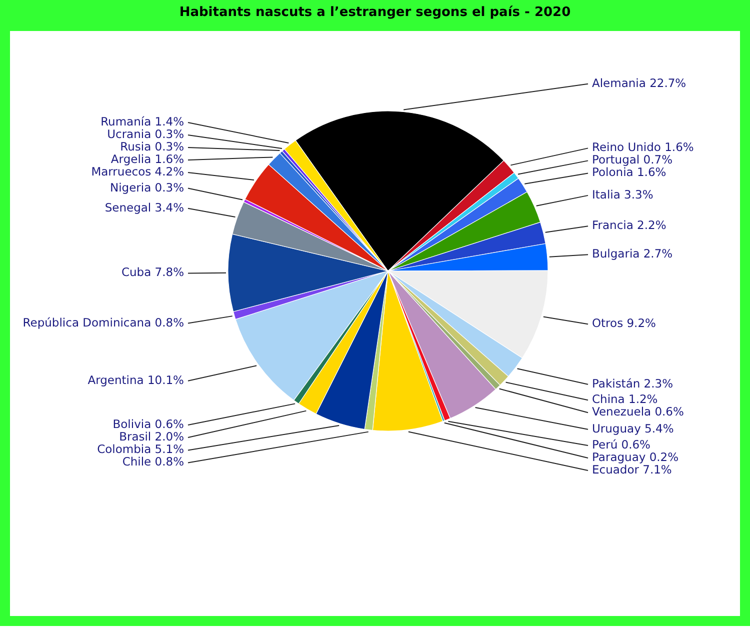 This screenshot has height=635, width=750. I want to click on slice-label: Polonia 1.6%, so click(629, 172).